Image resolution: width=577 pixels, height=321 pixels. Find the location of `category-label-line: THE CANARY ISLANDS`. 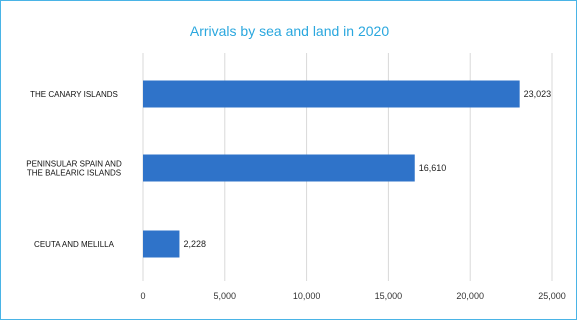

category-label-line: THE CANARY ISLANDS is located at coordinates (74, 94).